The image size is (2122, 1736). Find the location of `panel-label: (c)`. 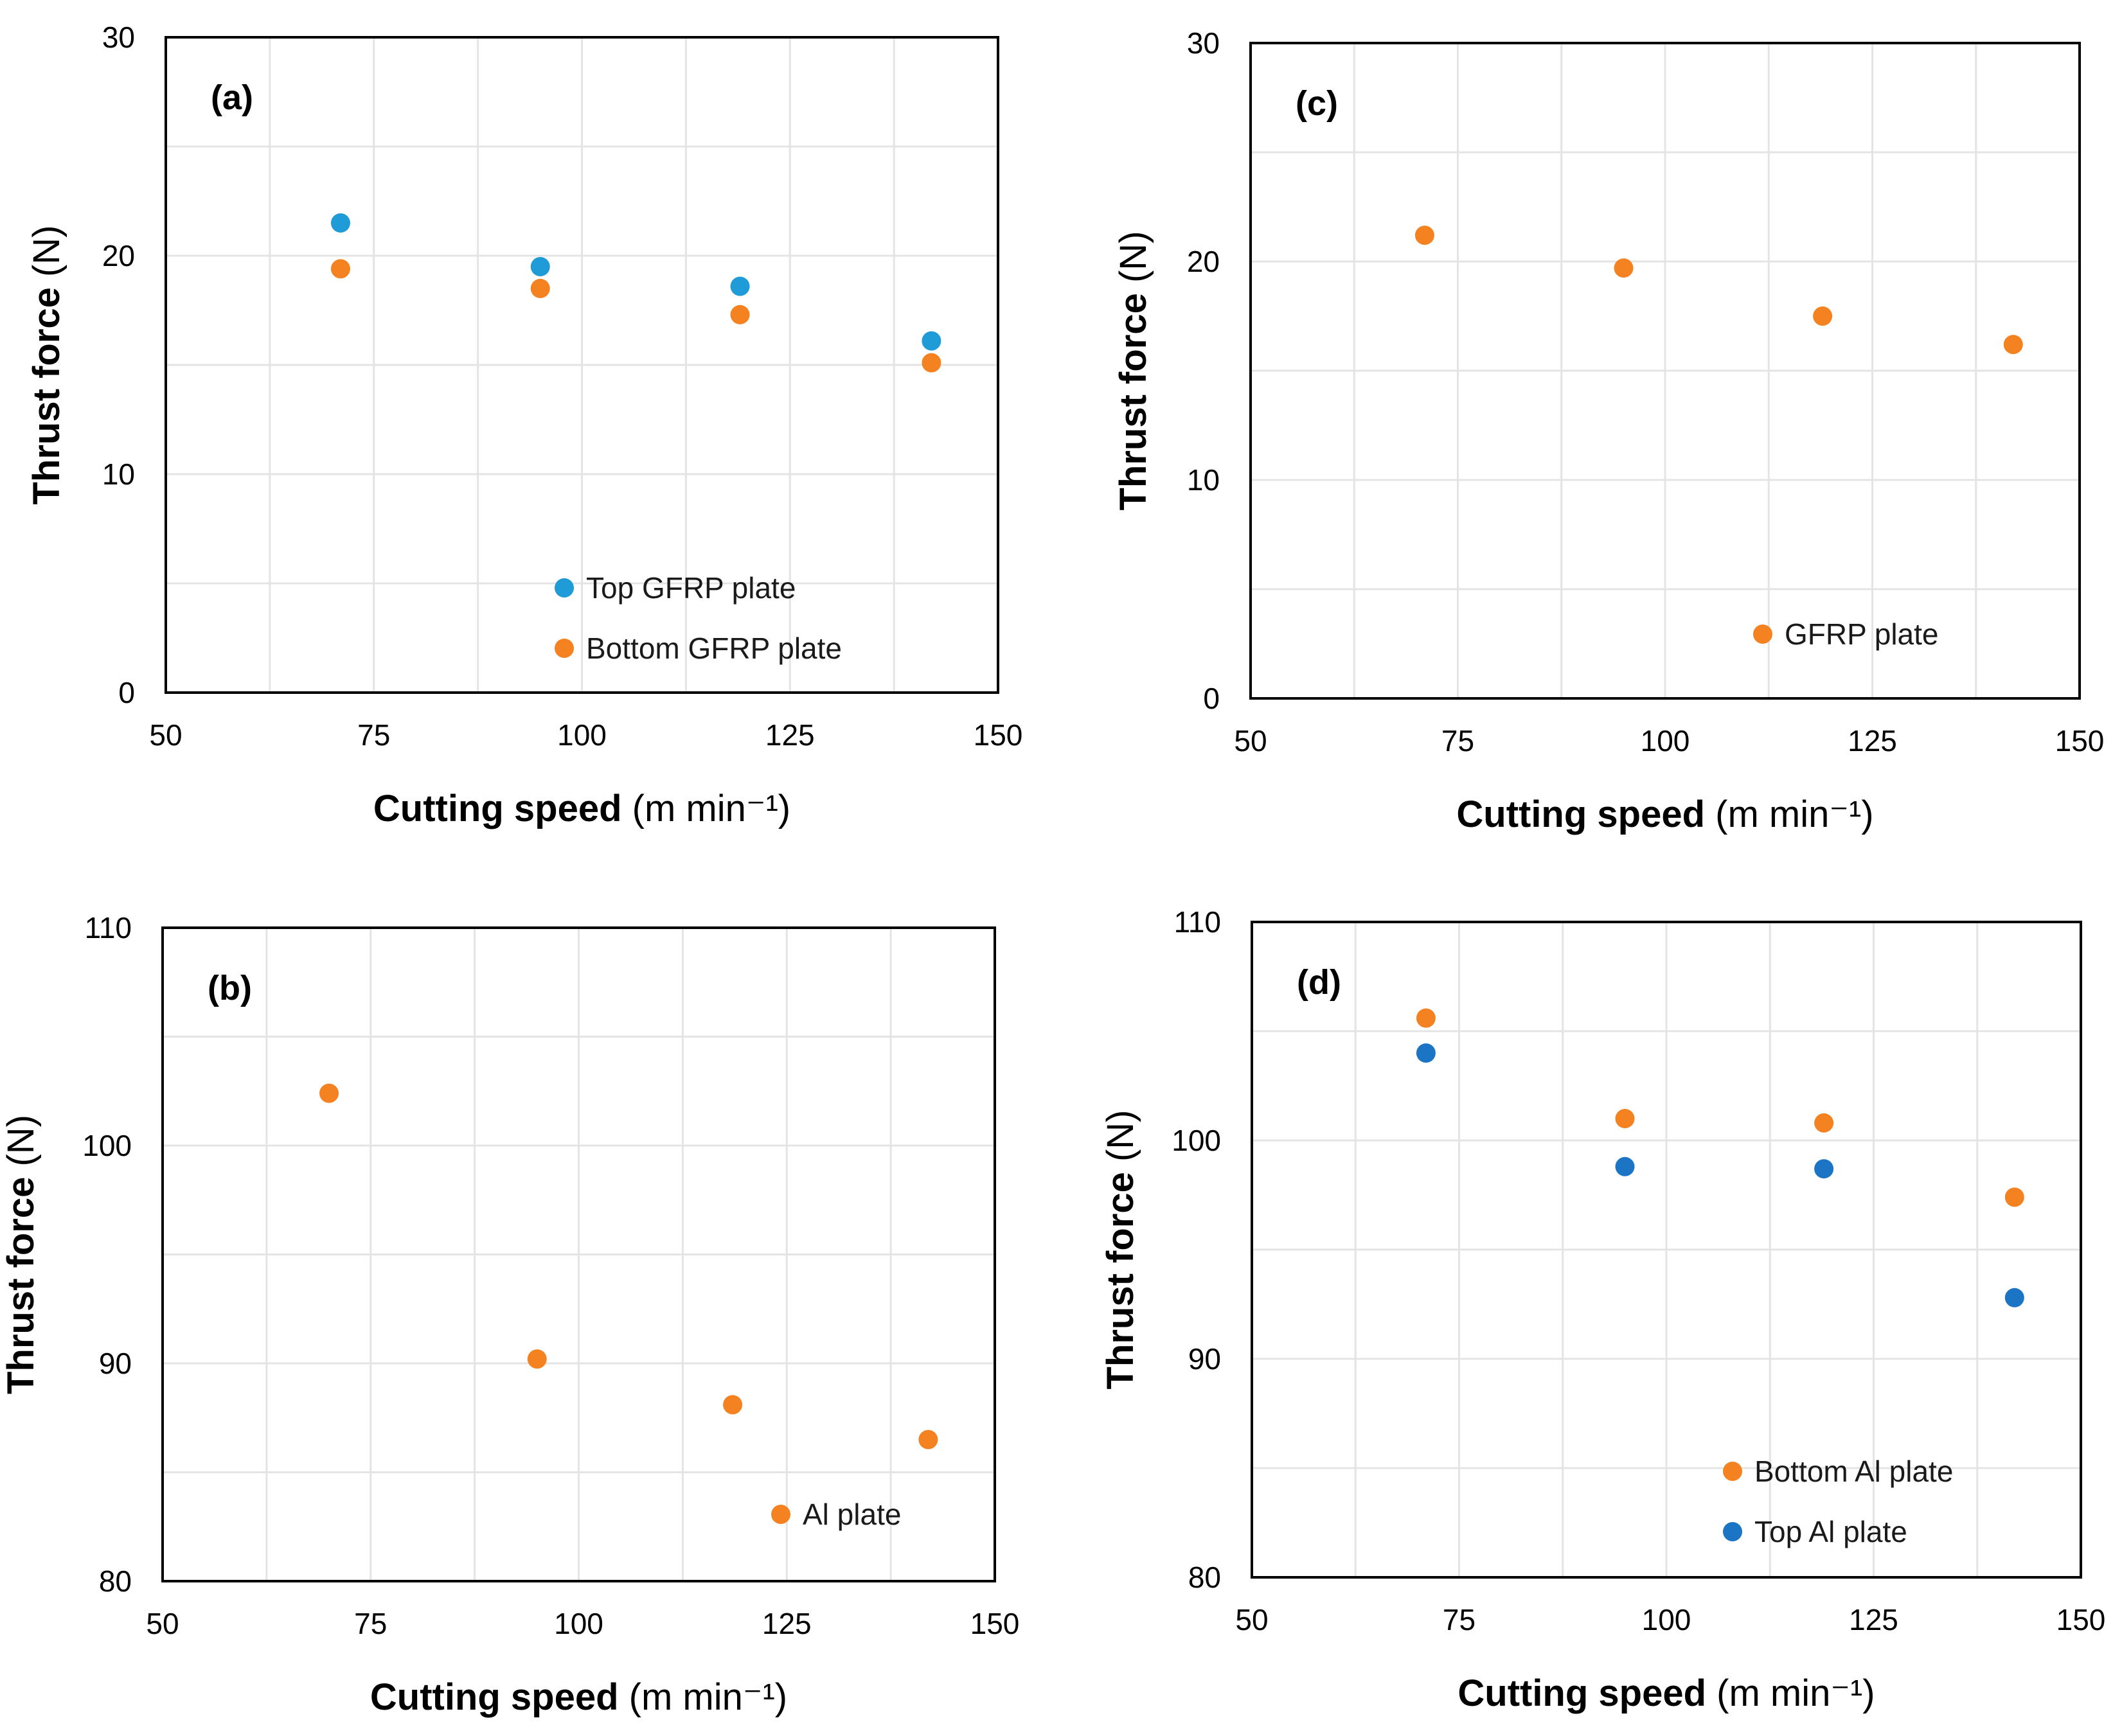

panel-label: (c) is located at coordinates (1317, 103).